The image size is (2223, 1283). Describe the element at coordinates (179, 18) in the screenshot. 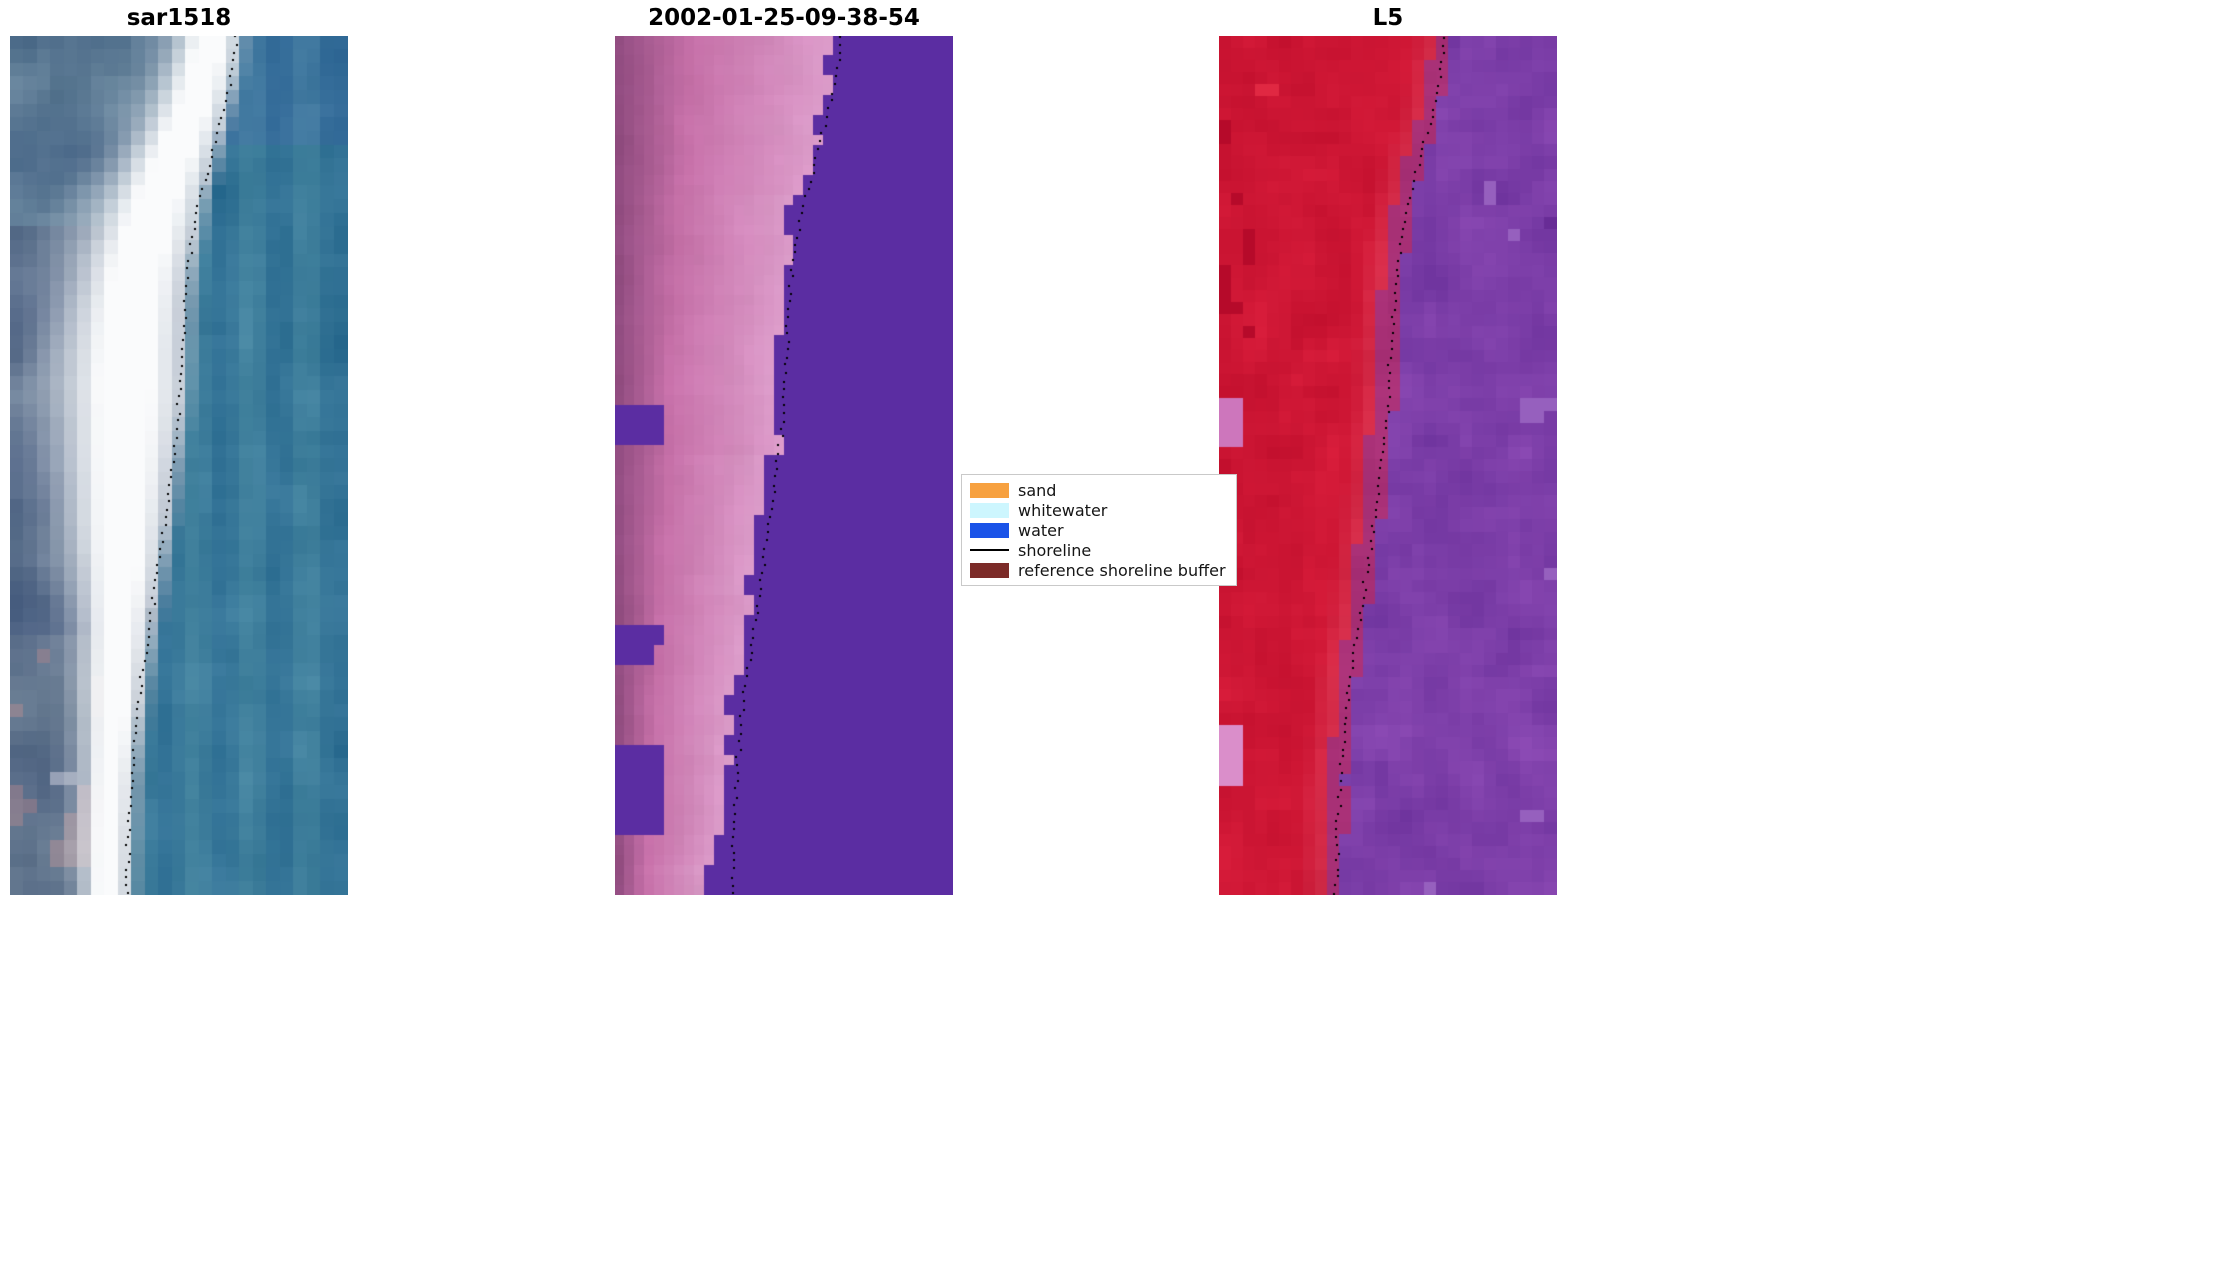

I see `panel-title-sar1518: sar1518` at that location.